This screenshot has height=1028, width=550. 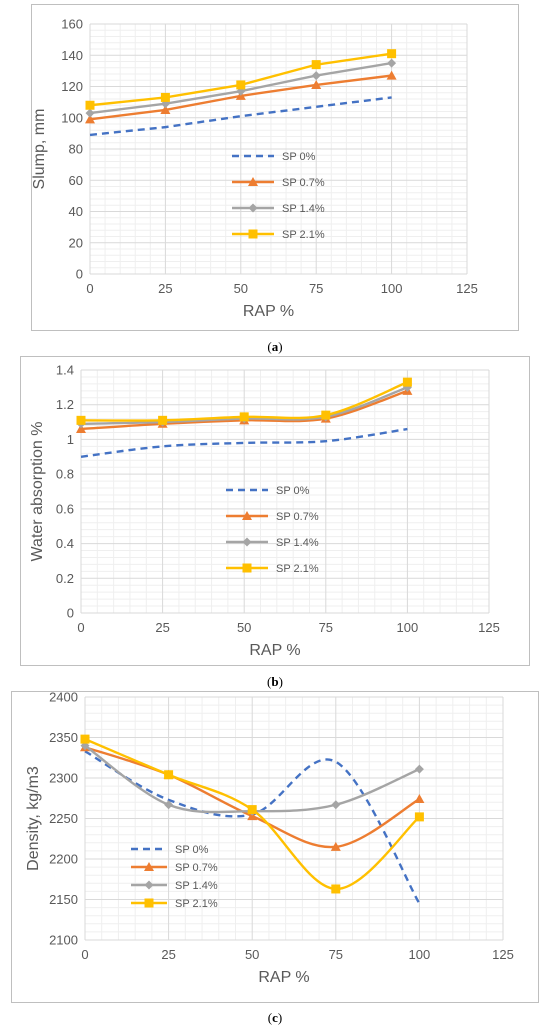 I want to click on y-tick-label: 0.8, so click(x=65, y=474).